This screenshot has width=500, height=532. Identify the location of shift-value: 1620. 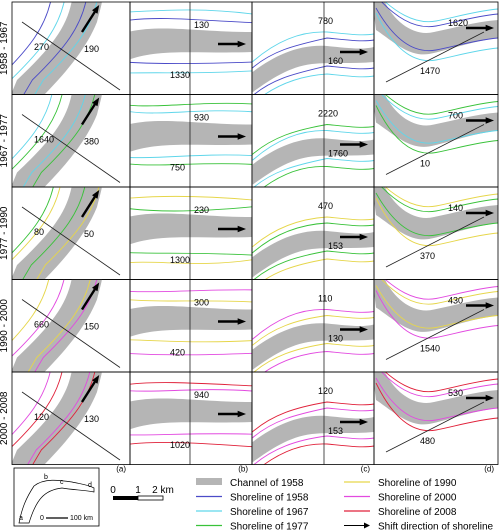
(458, 23).